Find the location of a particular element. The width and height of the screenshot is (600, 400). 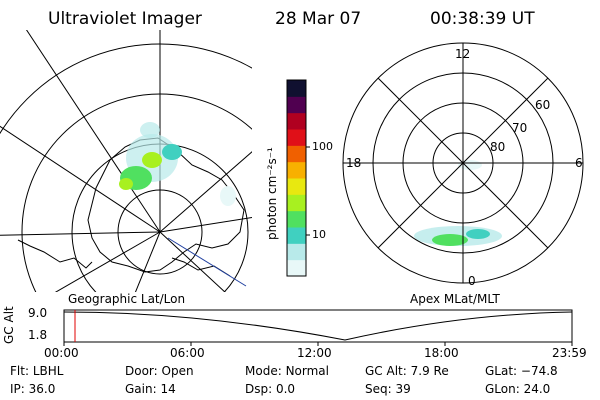

timeline-x-tick: 18:00 is located at coordinates (441, 353).